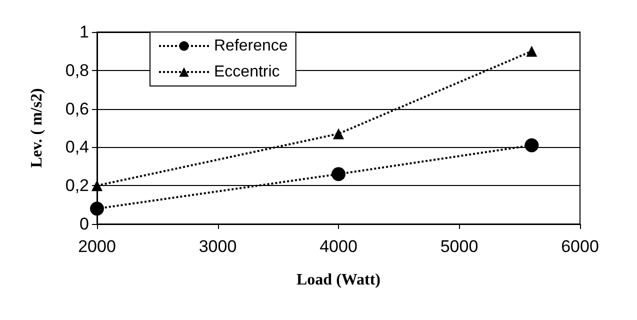  What do you see at coordinates (217, 246) in the screenshot?
I see `x-tick-label: 3000` at bounding box center [217, 246].